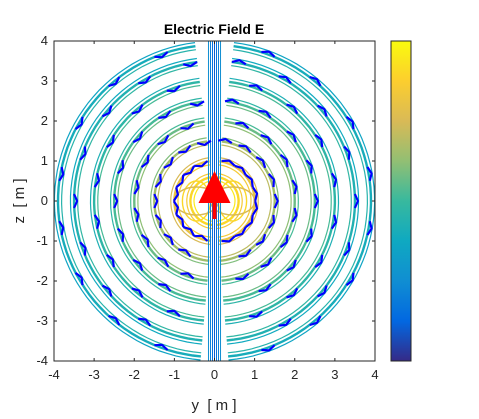 The image size is (479, 419). What do you see at coordinates (401, 201) in the screenshot?
I see `colorbar` at bounding box center [401, 201].